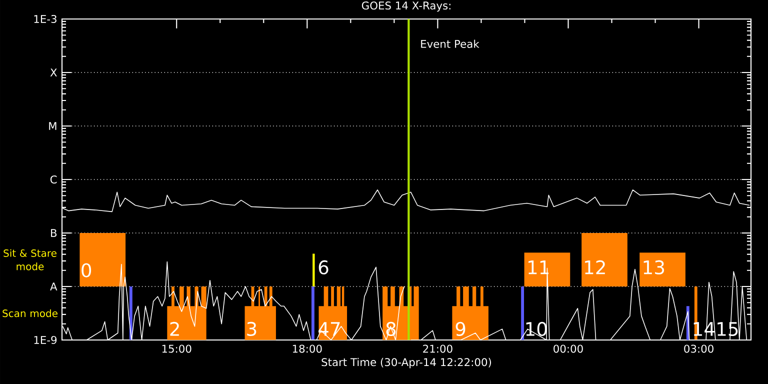  I want to click on y-tick-label: 1E-9, so click(45, 340).